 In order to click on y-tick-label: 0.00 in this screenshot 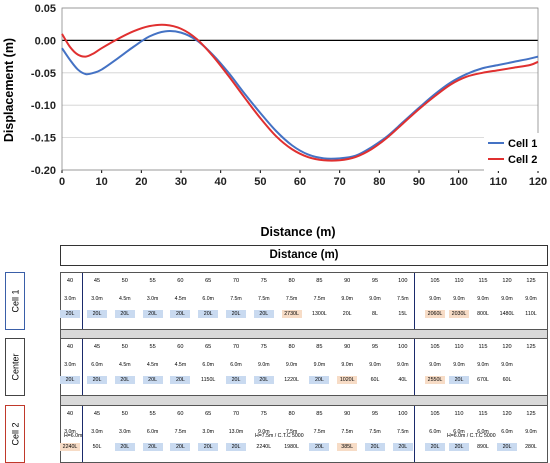, I will do `click(45, 41)`.